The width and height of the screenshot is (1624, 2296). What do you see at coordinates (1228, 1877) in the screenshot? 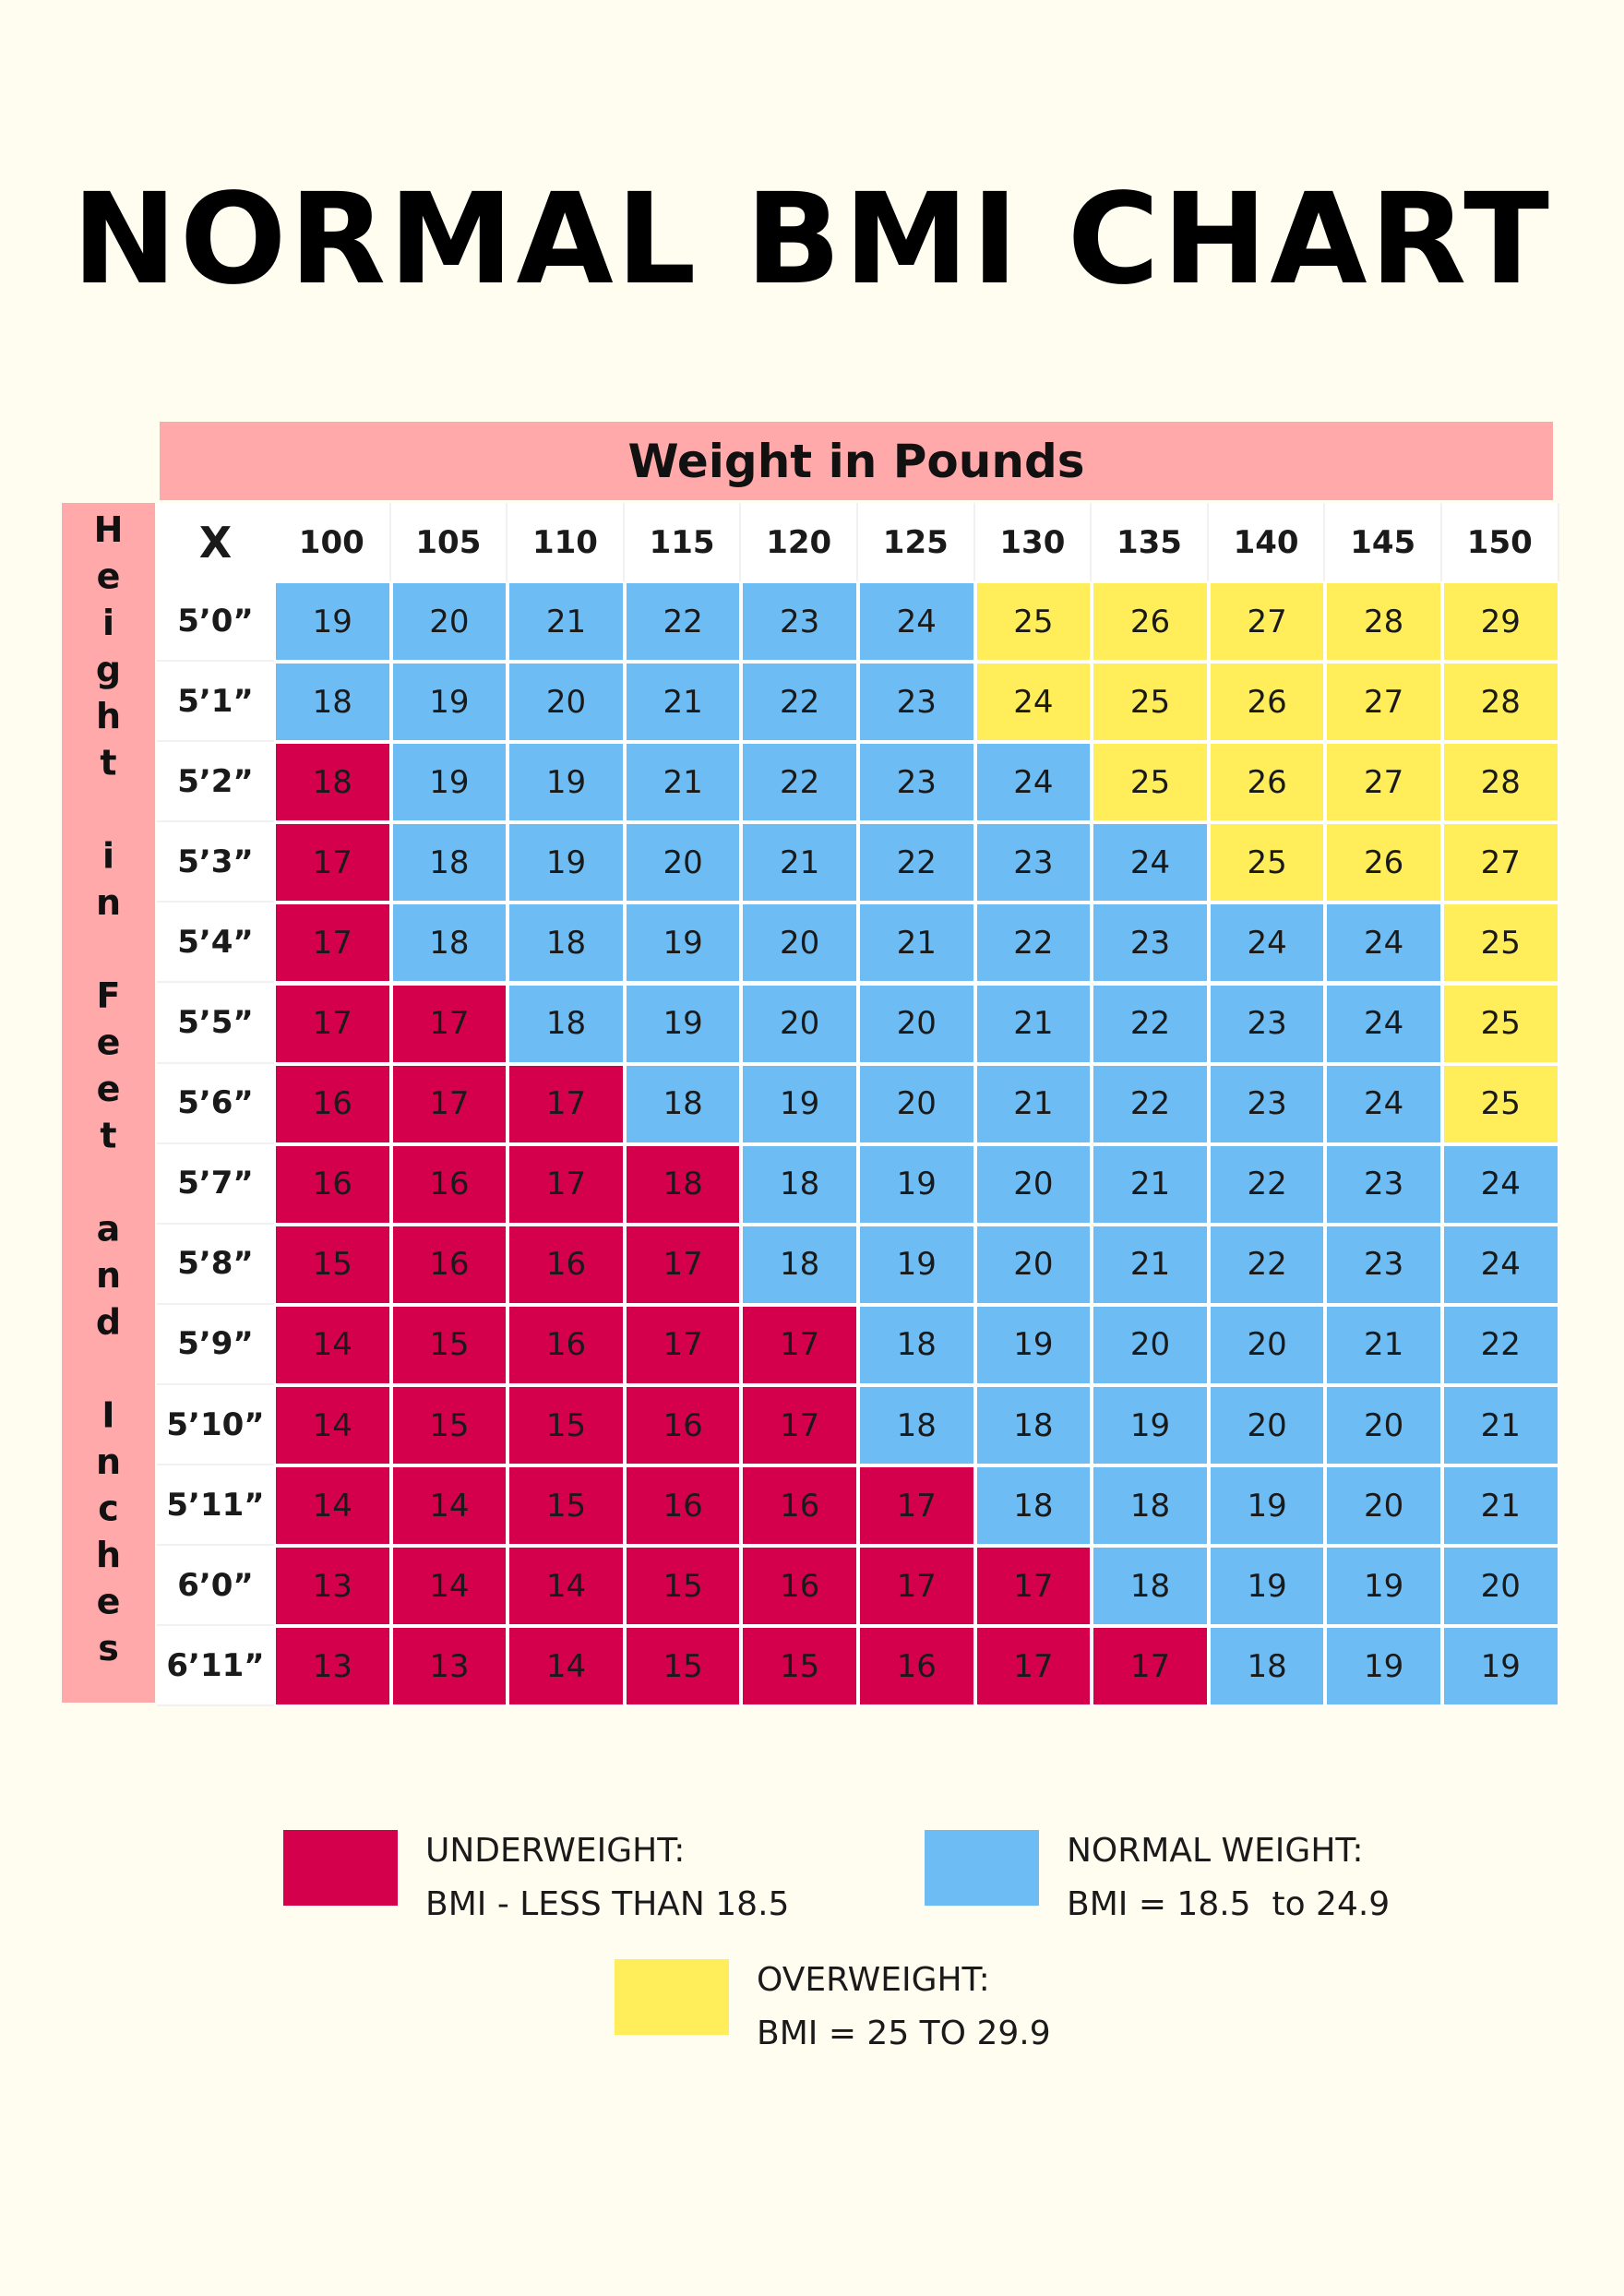
I see `legend-text: NORMAL WEIGHT: BMI = 18.5 to 24.9` at bounding box center [1228, 1877].